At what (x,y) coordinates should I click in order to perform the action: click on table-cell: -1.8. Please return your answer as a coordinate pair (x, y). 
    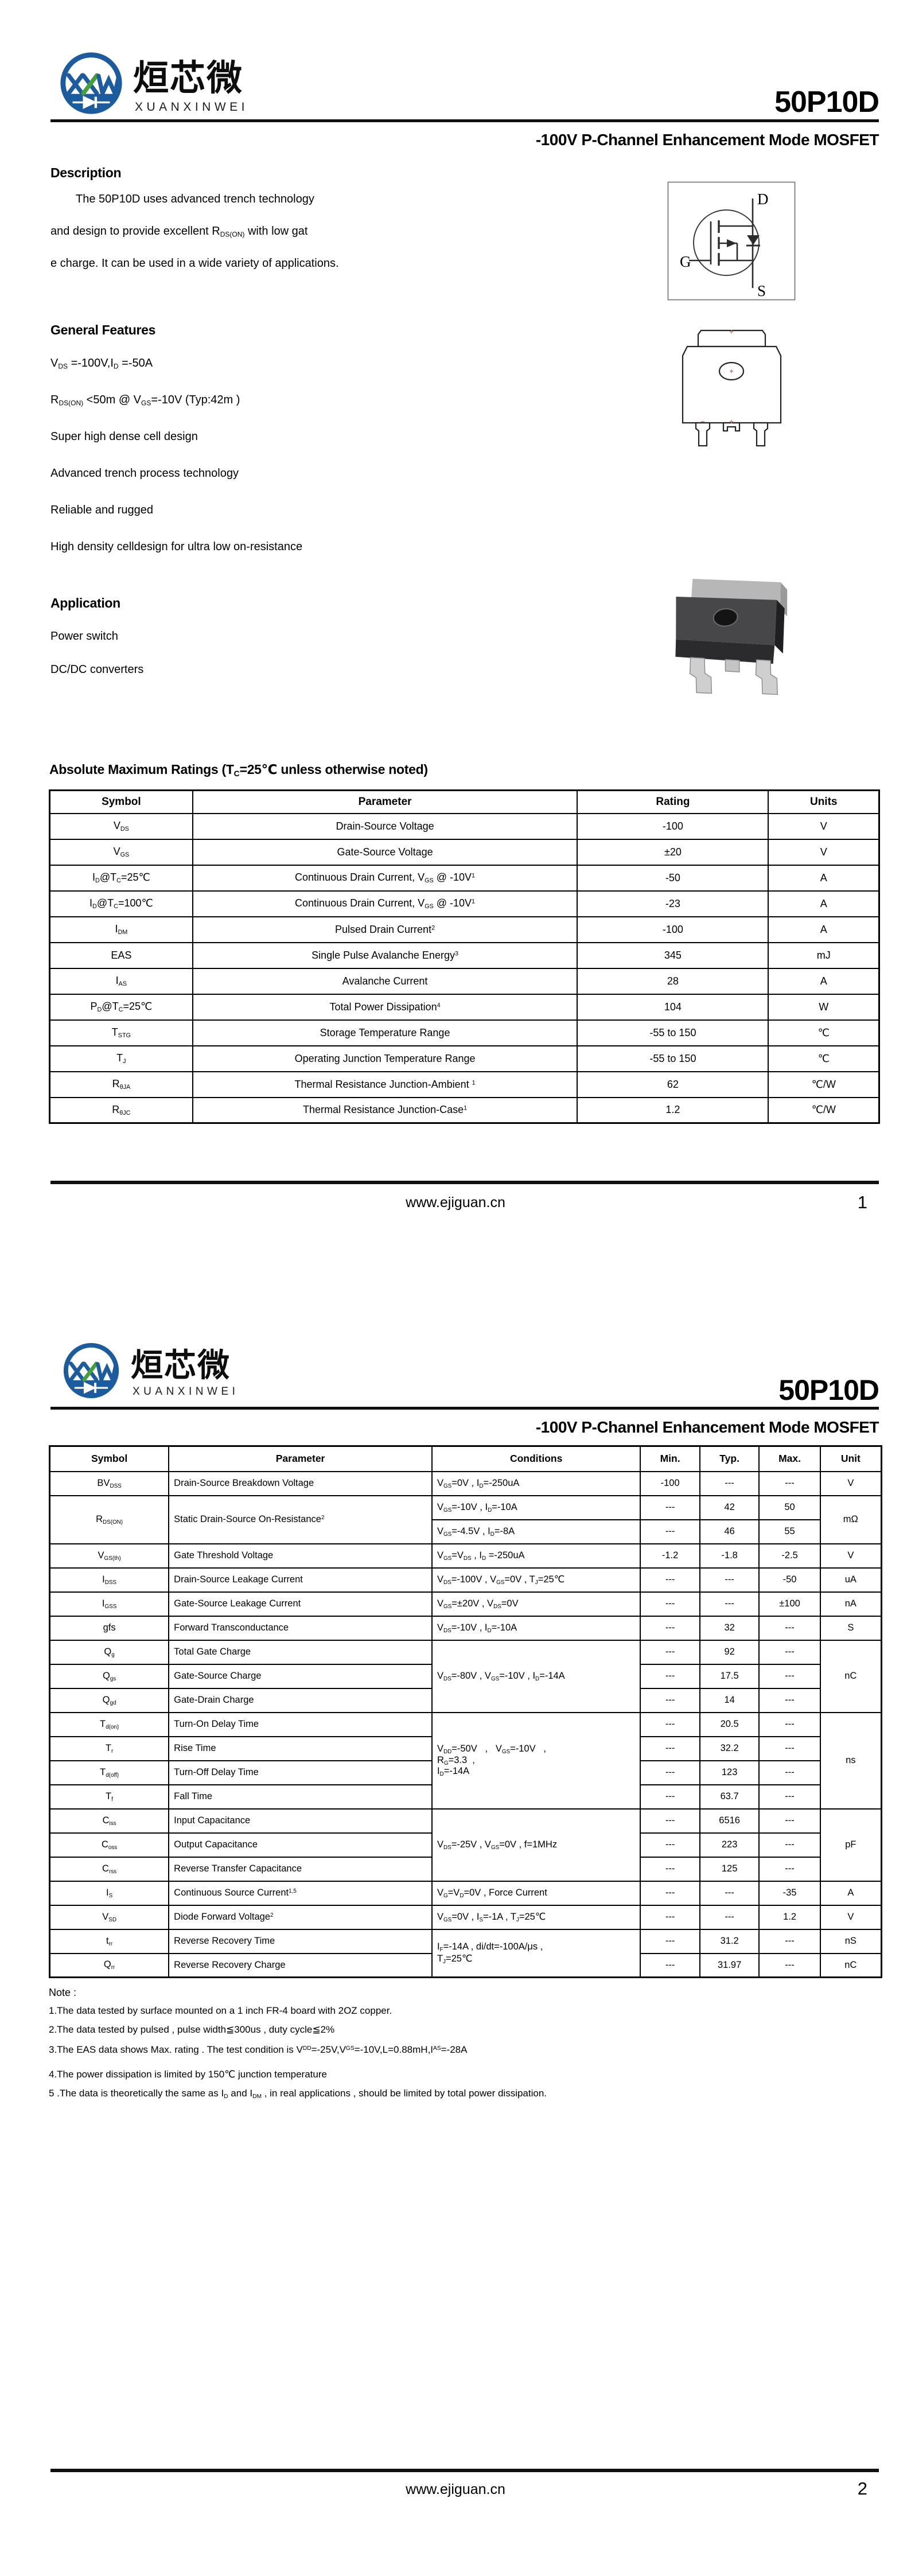
    Looking at the image, I should click on (729, 1556).